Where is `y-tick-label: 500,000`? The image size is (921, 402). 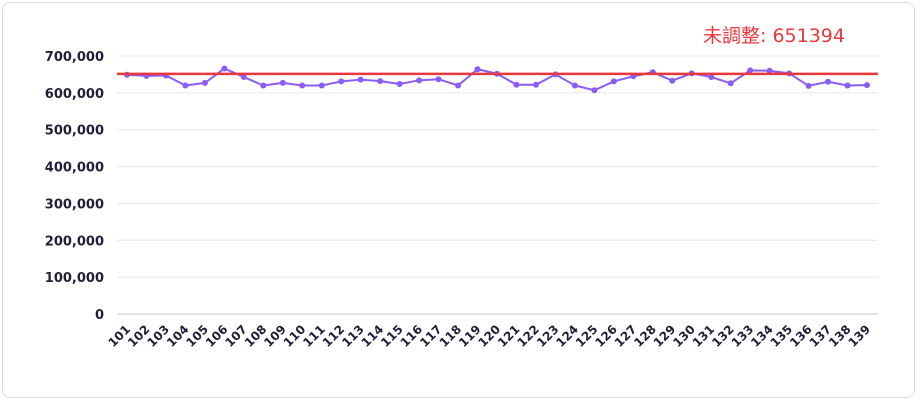
y-tick-label: 500,000 is located at coordinates (74, 131).